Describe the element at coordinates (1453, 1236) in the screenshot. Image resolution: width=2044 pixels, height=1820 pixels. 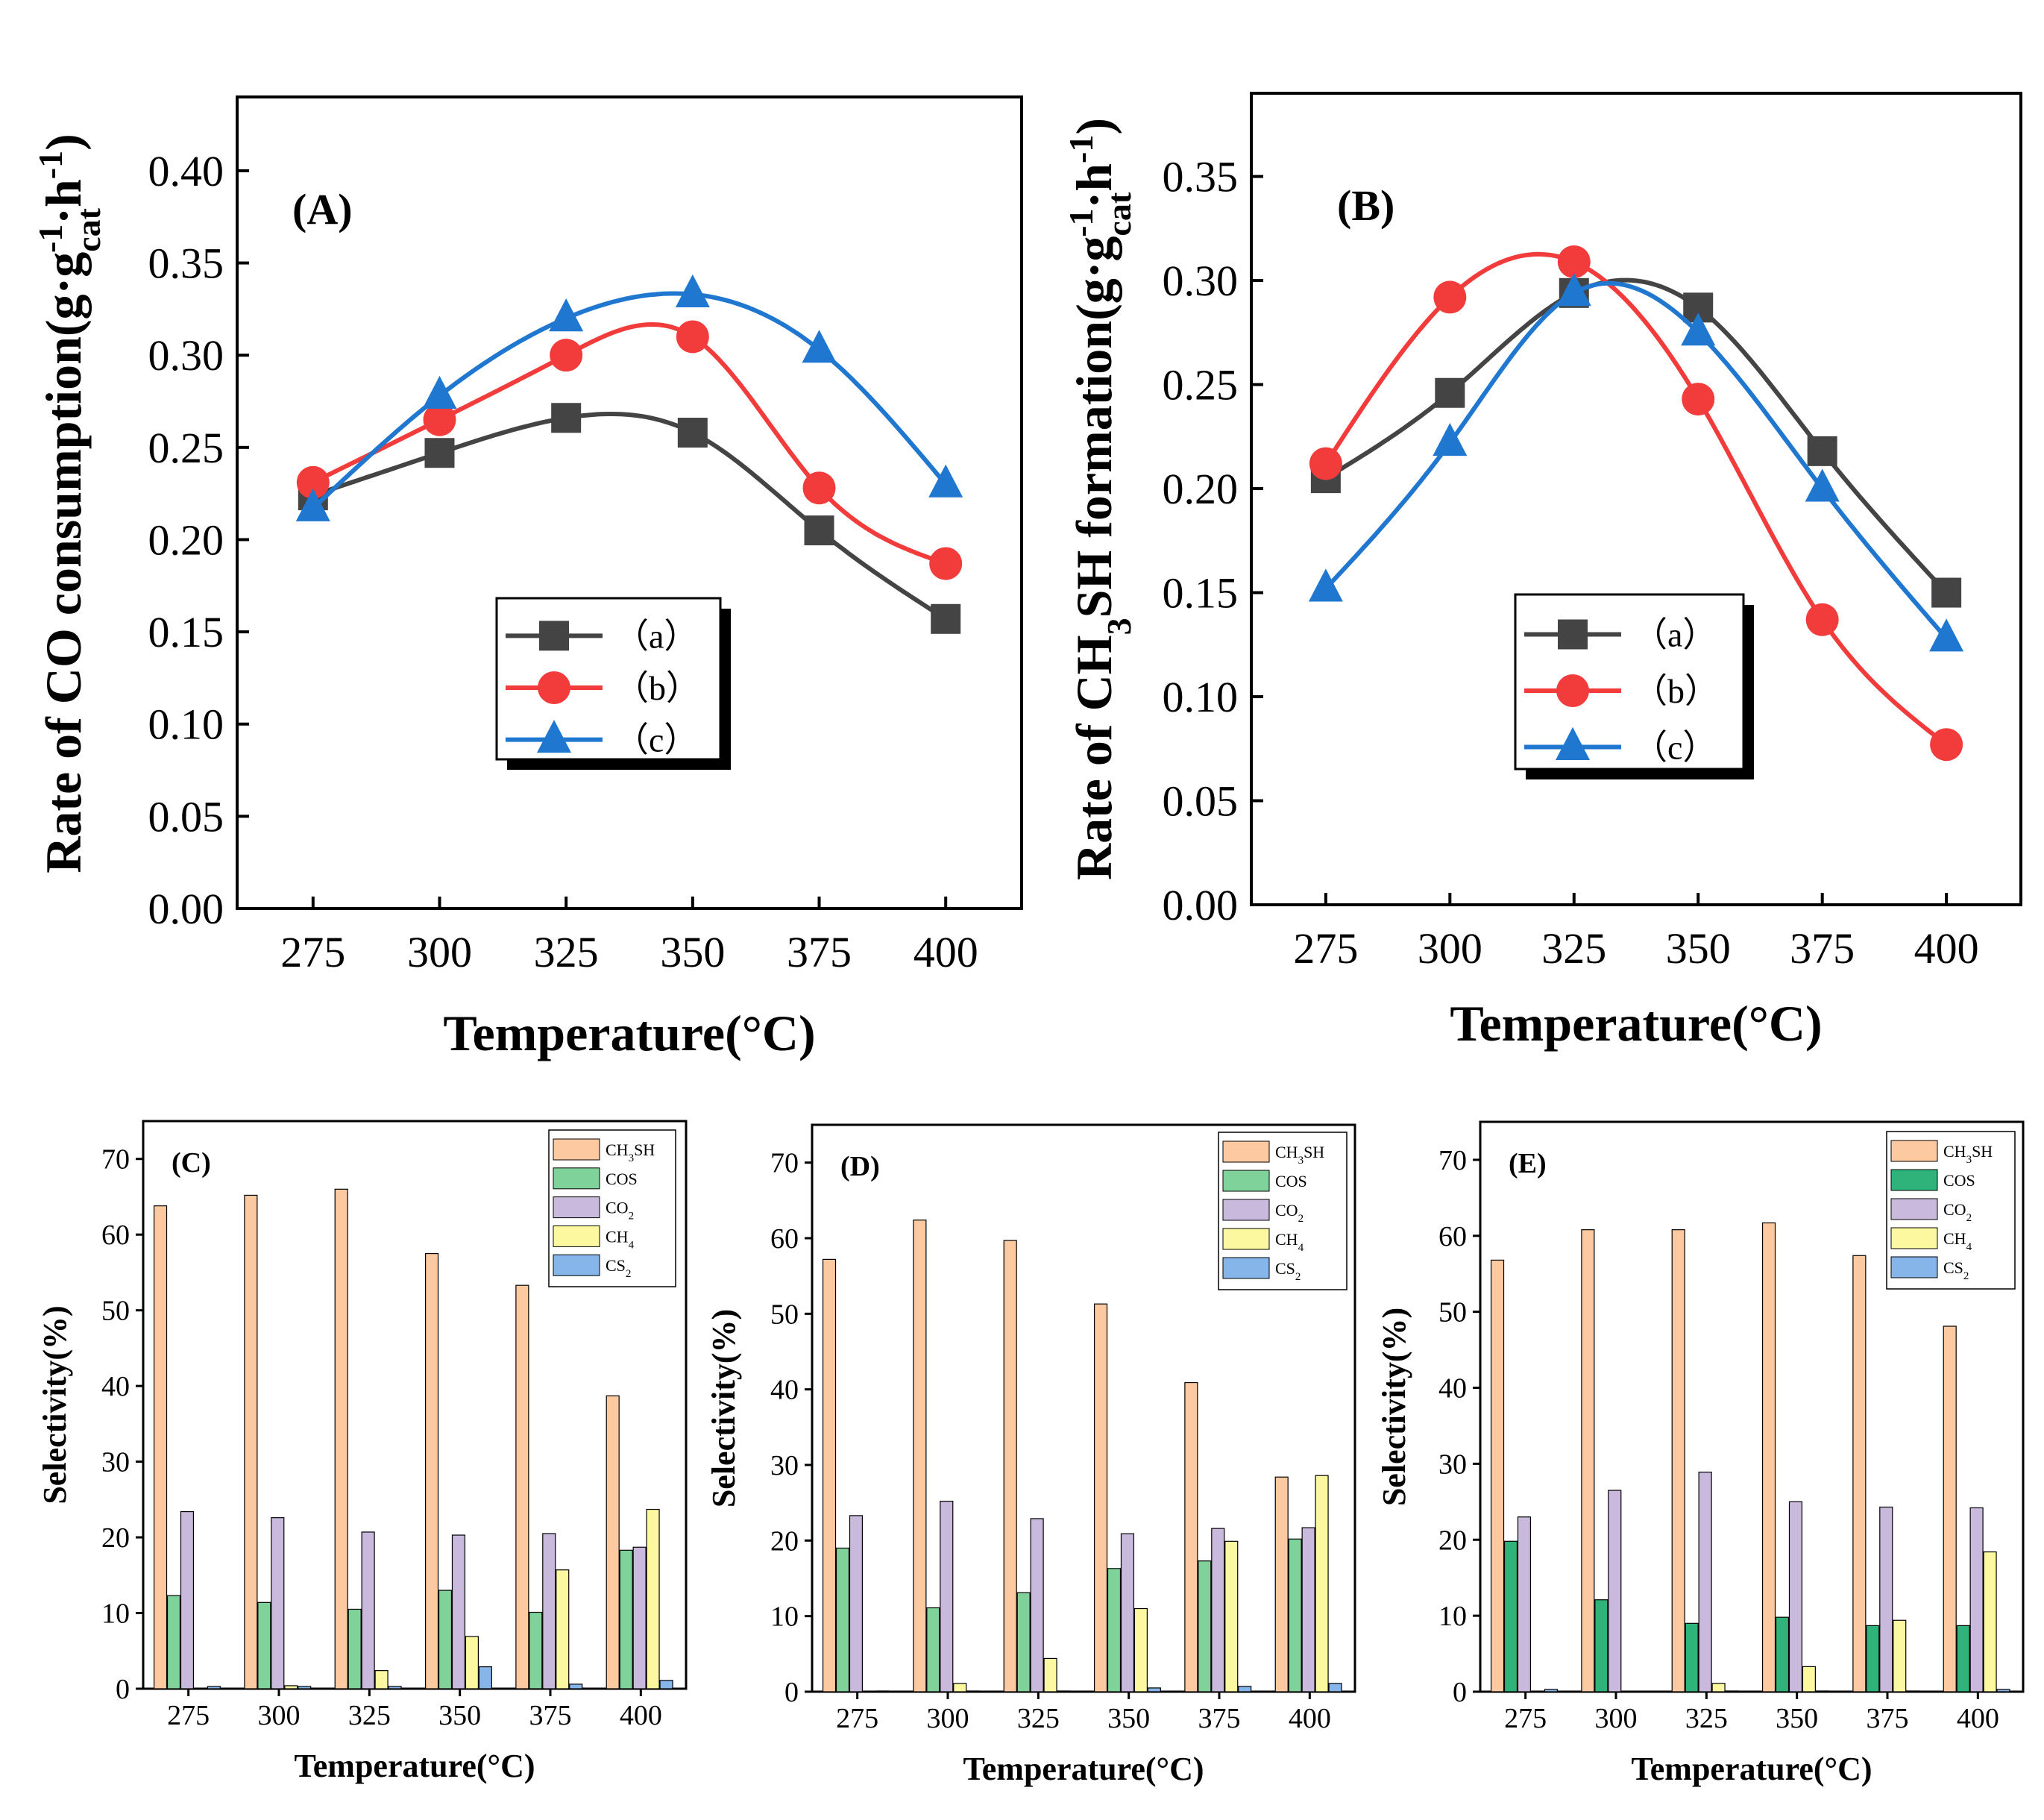
I see `y-tick-label: 60` at that location.